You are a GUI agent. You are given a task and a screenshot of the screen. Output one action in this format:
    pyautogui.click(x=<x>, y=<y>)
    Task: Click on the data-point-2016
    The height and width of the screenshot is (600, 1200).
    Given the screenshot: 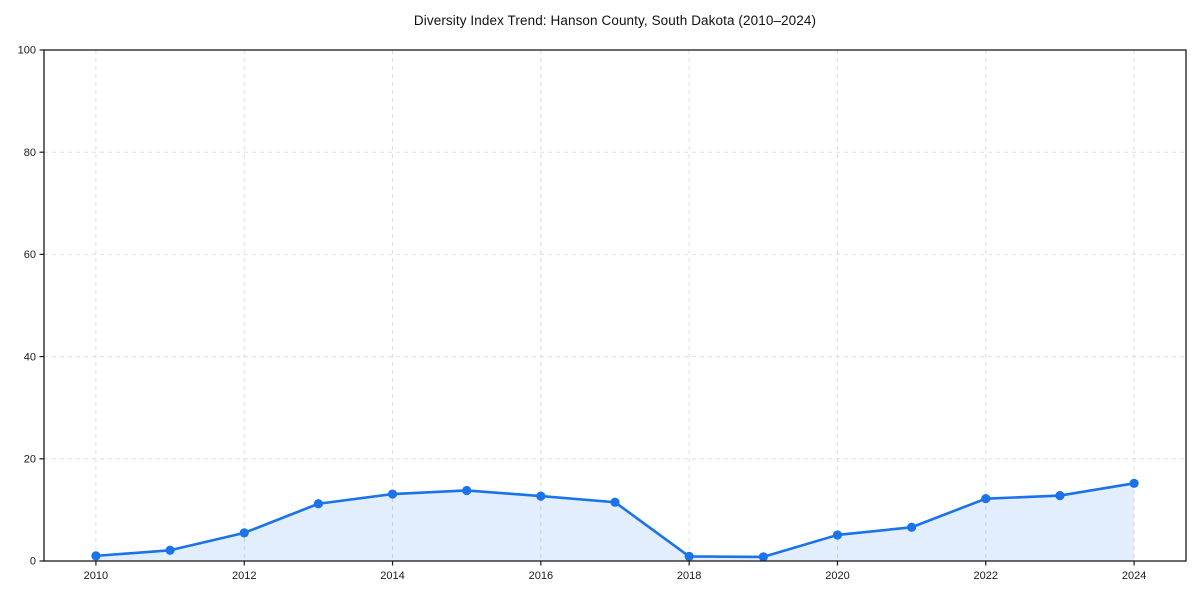 What is the action you would take?
    pyautogui.click(x=541, y=496)
    